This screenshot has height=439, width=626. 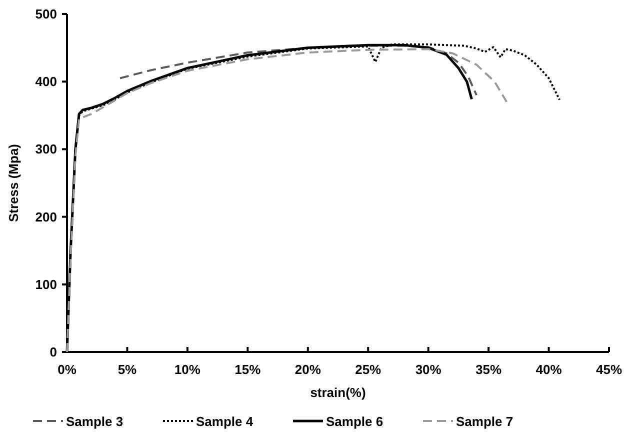 I want to click on y-tick-label: 300, so click(x=46, y=149).